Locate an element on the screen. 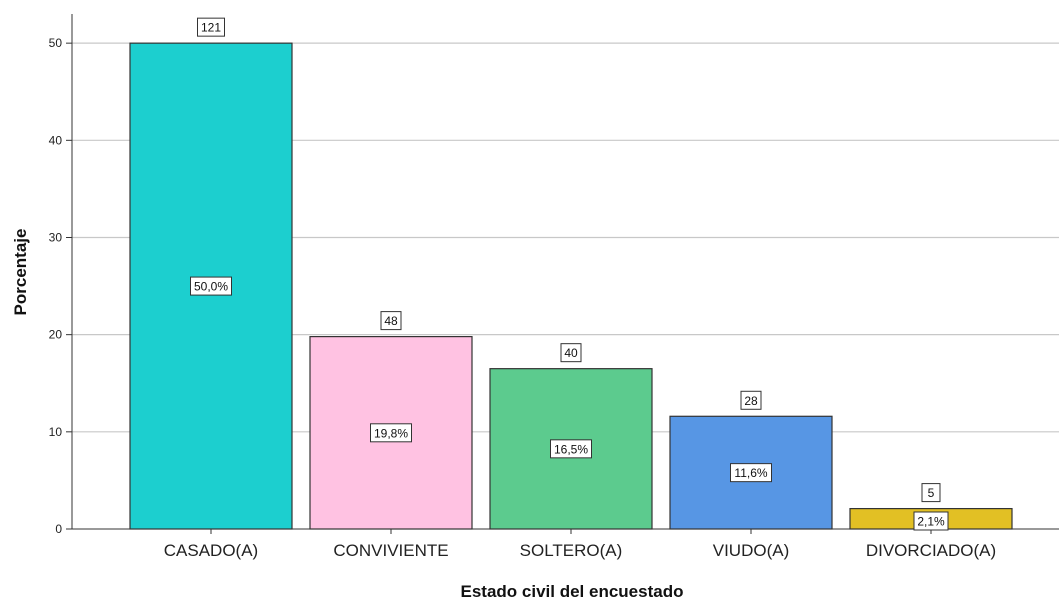 This screenshot has height=599, width=1059. percent-label: 19,8% is located at coordinates (391, 433).